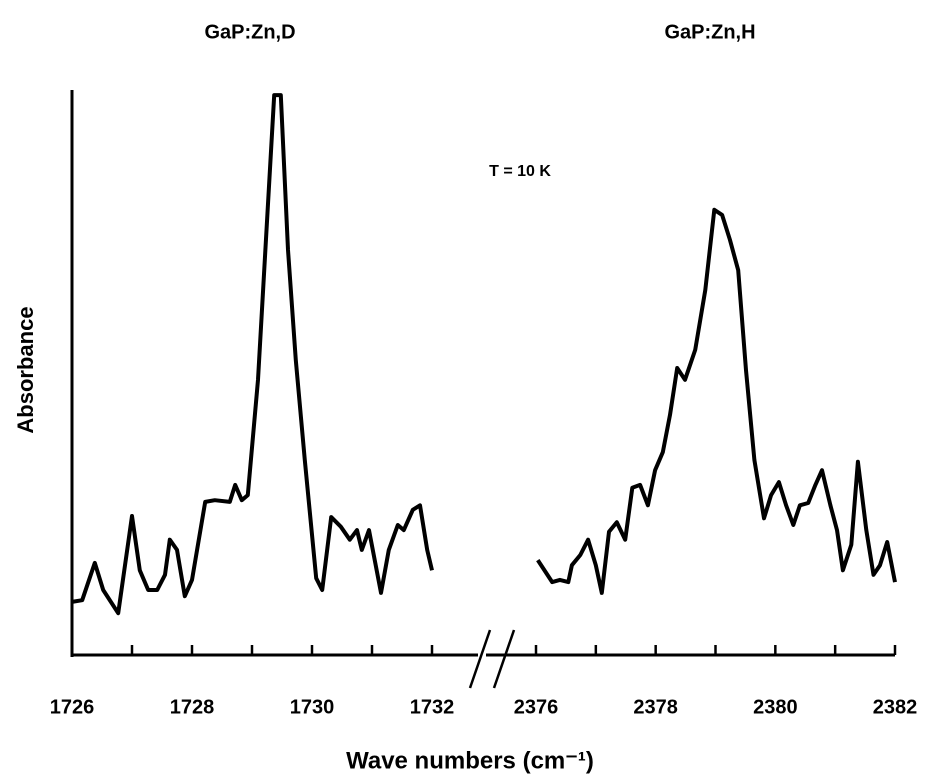 The height and width of the screenshot is (779, 929). I want to click on annotation: T = 10 K, so click(520, 171).